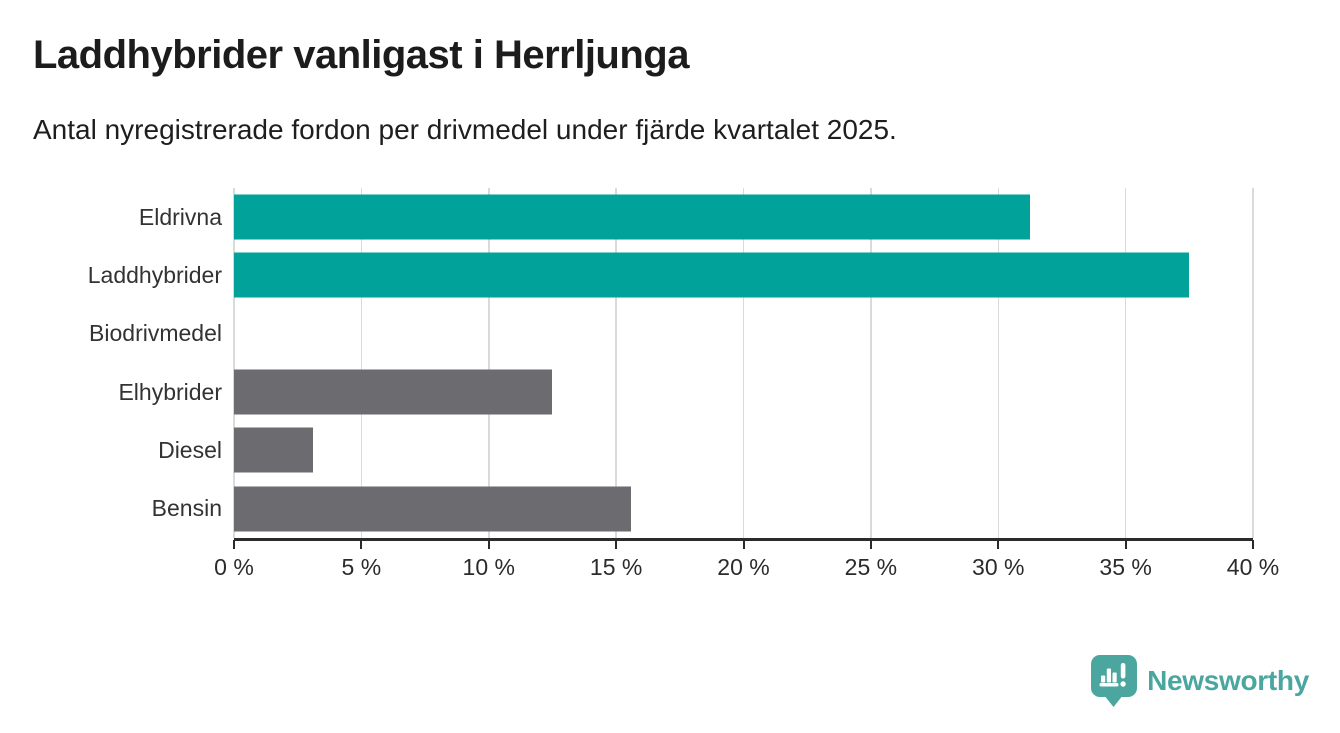  I want to click on axis-tick-label: 35 %, so click(1125, 567).